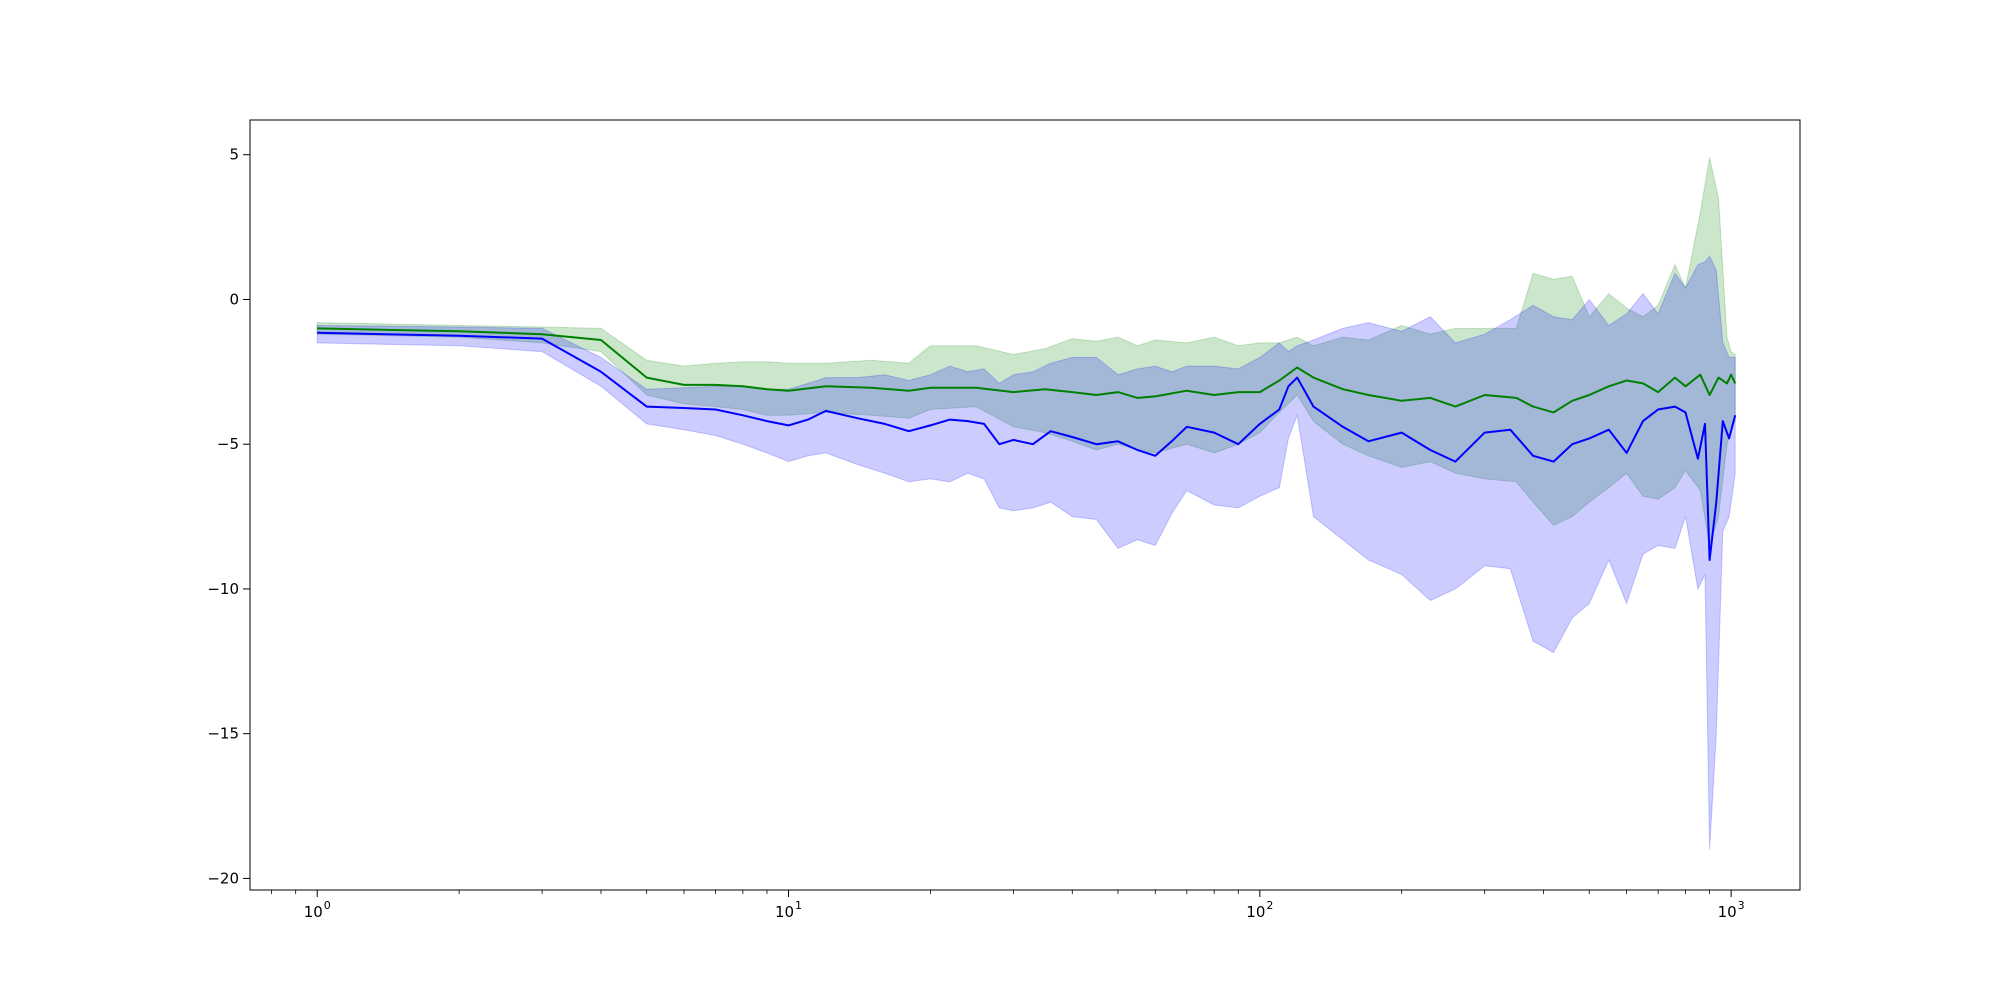 The width and height of the screenshot is (2000, 1000). I want to click on y-tick-label-0: 5, so click(234, 155).